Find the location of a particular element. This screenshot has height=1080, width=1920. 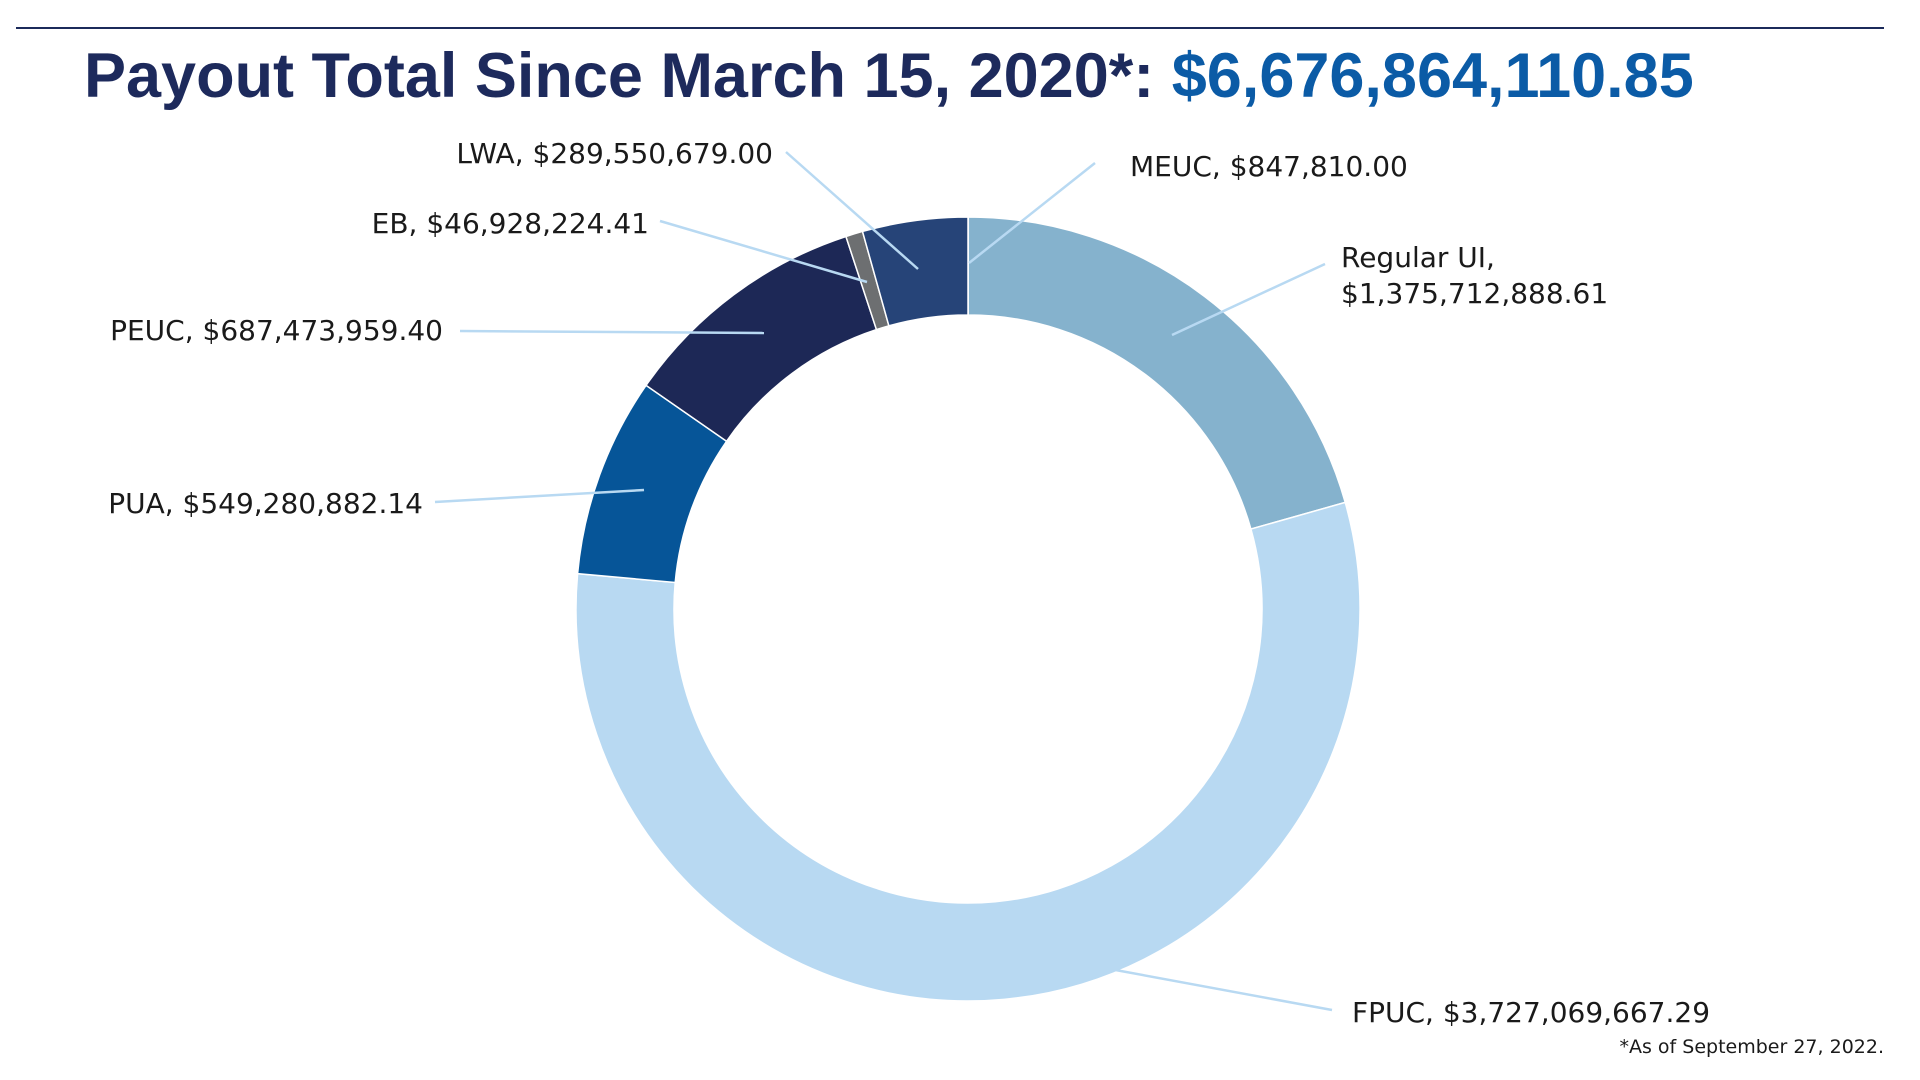

leader-line-lwa is located at coordinates (852, 210).